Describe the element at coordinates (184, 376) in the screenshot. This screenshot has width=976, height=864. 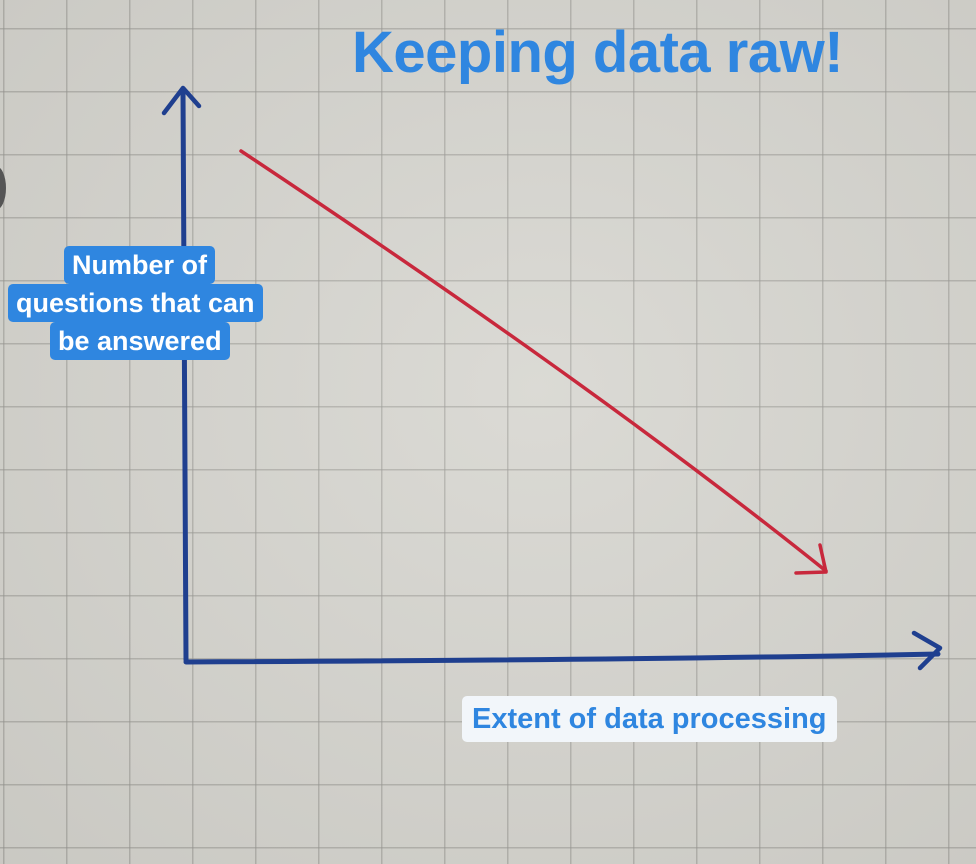
I see `y-axis-line` at that location.